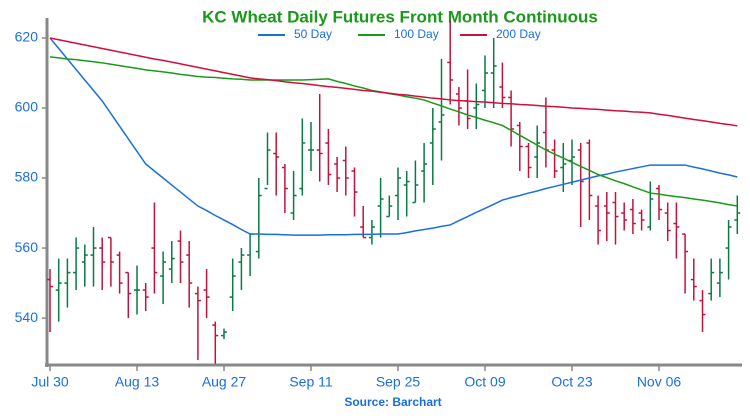  I want to click on y-tick-label: 580, so click(27, 177).